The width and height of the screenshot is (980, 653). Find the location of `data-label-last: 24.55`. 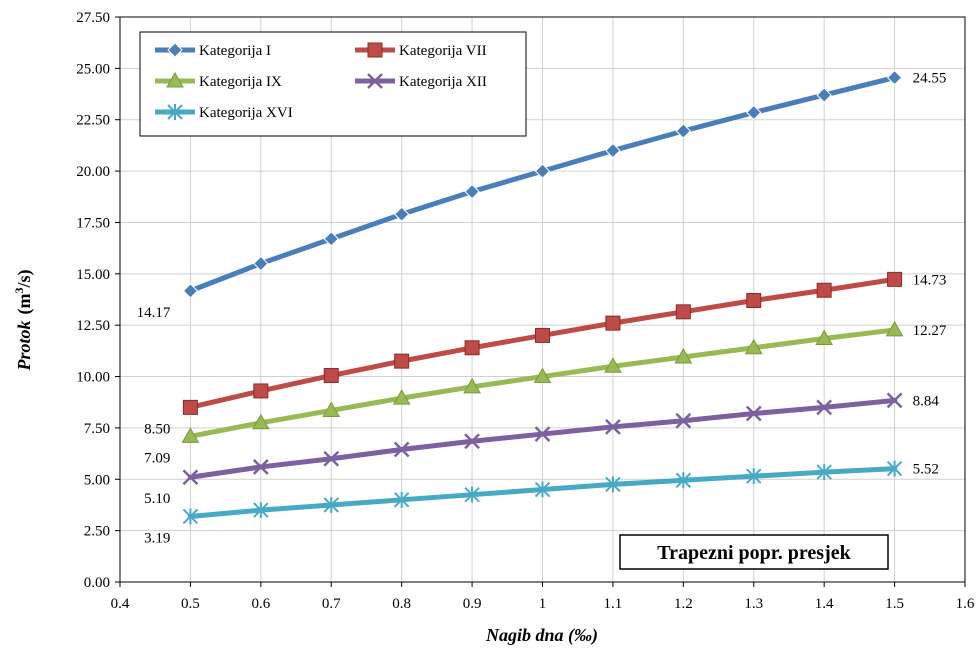

data-label-last: 24.55 is located at coordinates (930, 79).